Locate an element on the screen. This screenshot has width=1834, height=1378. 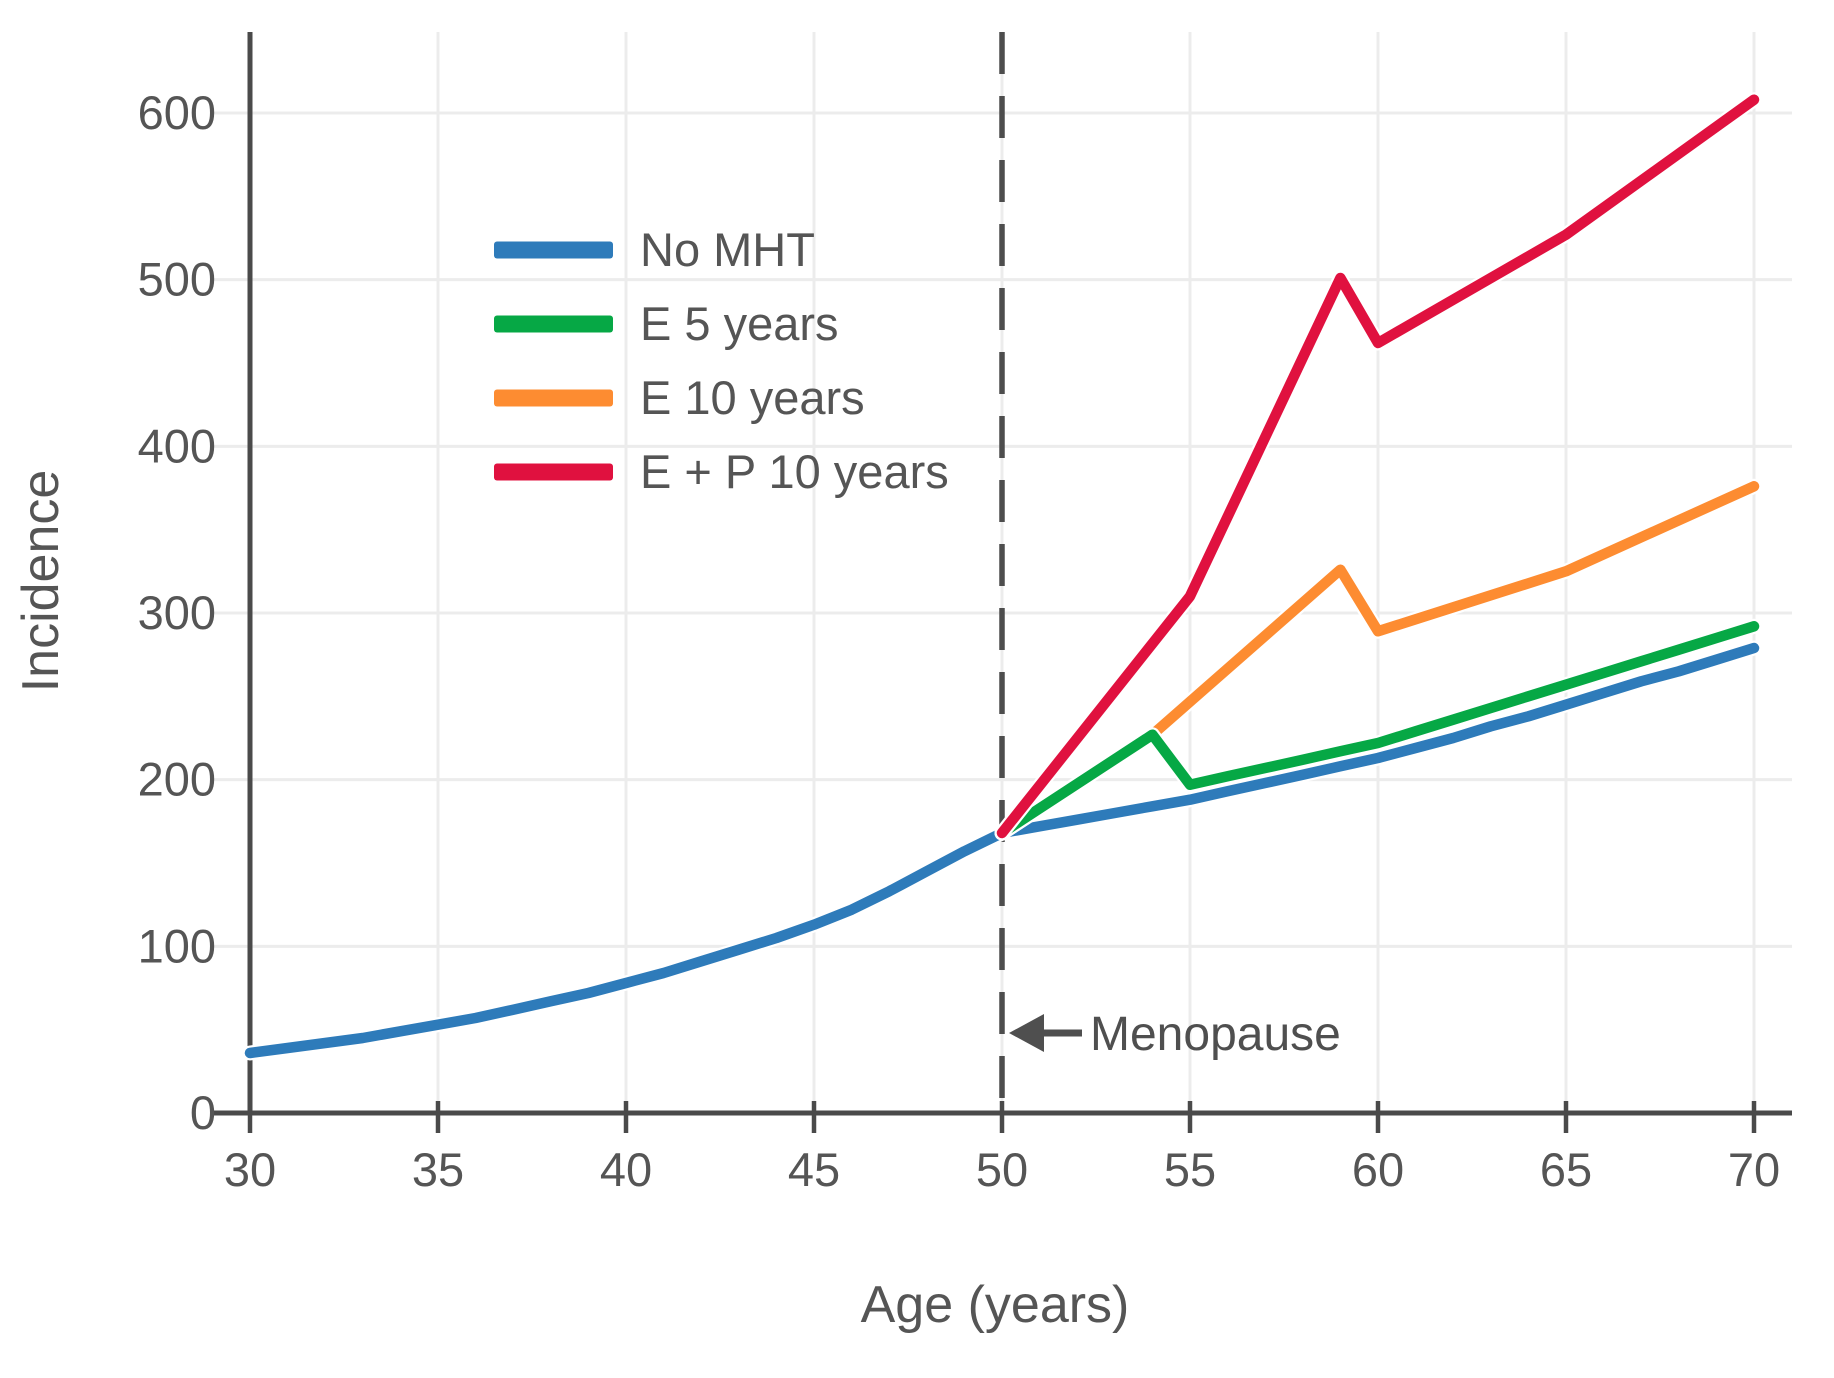
legend-label: E 10 years is located at coordinates (752, 397).